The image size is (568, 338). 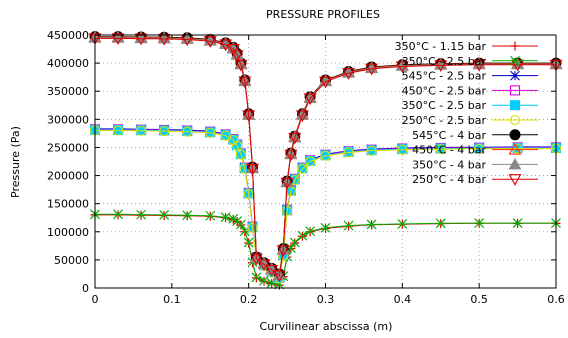 I want to click on y-tick-label: 200000, so click(x=68, y=176).